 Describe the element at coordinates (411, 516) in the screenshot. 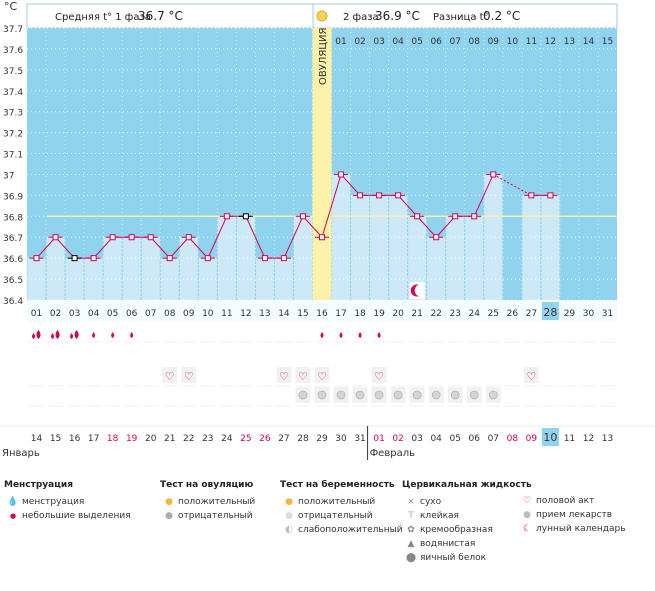

I see `sticky-icon: ⊤` at that location.